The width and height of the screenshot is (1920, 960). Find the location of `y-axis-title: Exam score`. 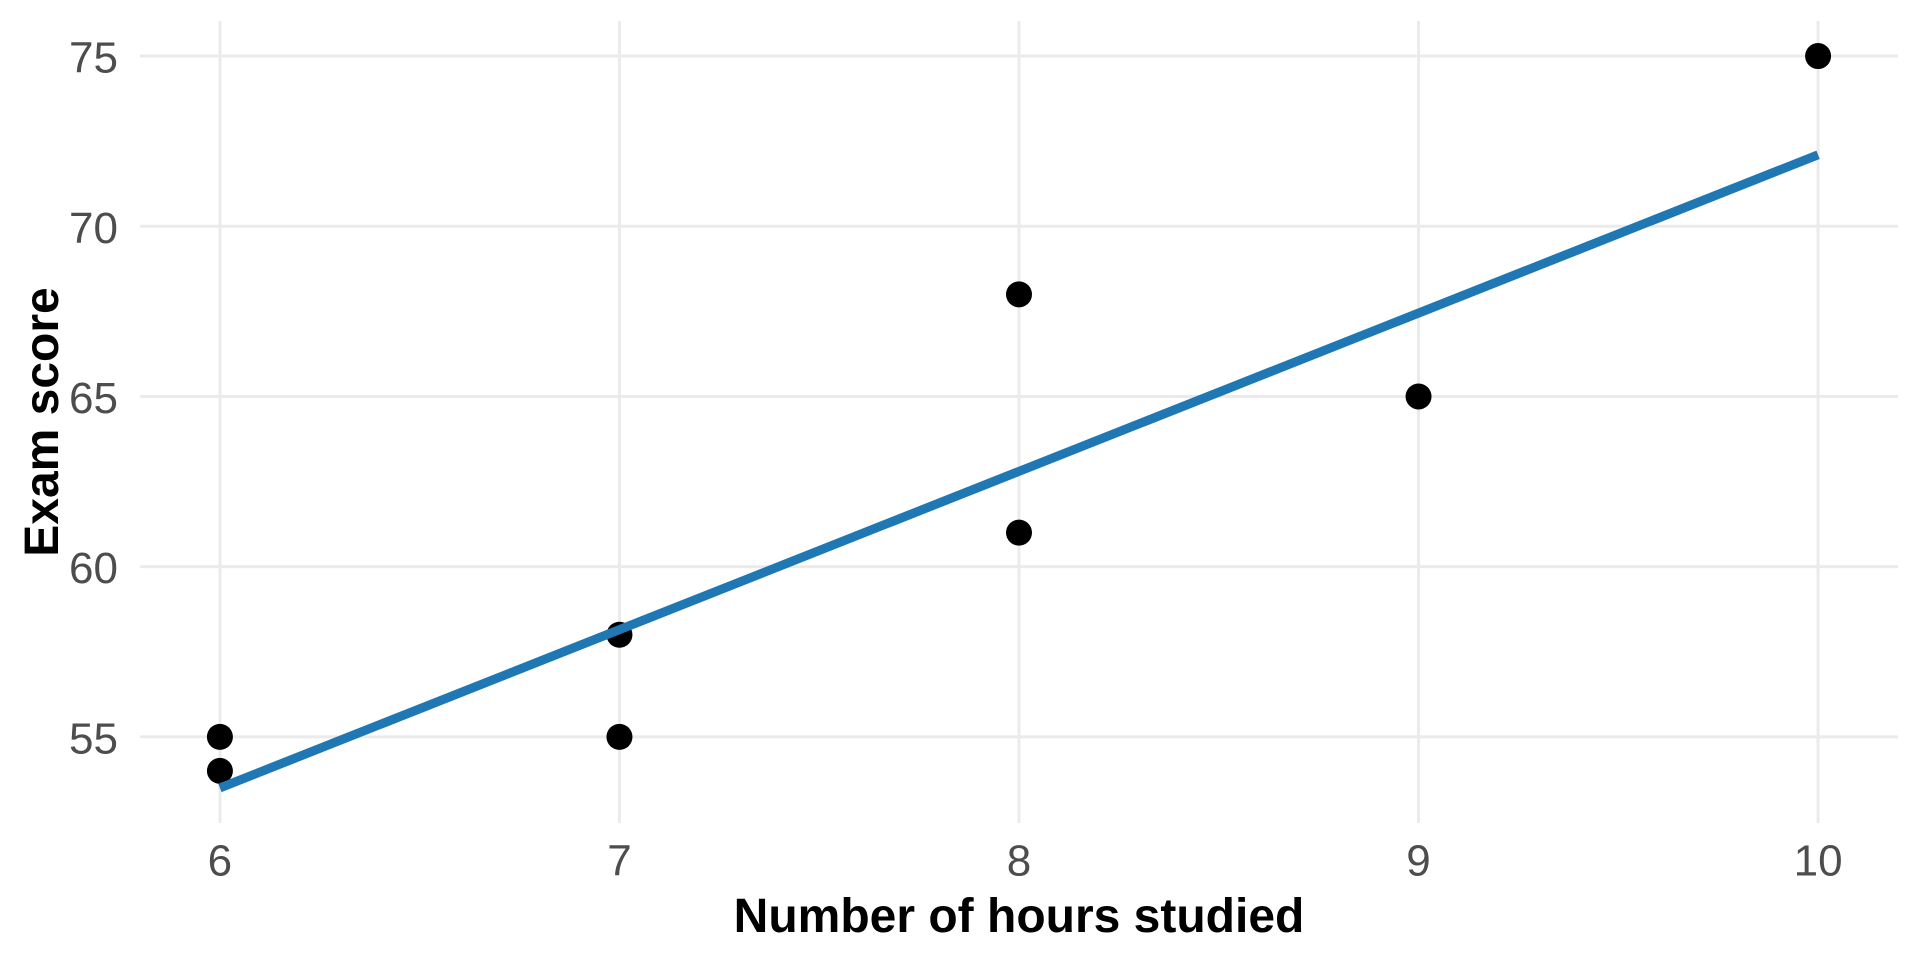

y-axis-title: Exam score is located at coordinates (42, 422).